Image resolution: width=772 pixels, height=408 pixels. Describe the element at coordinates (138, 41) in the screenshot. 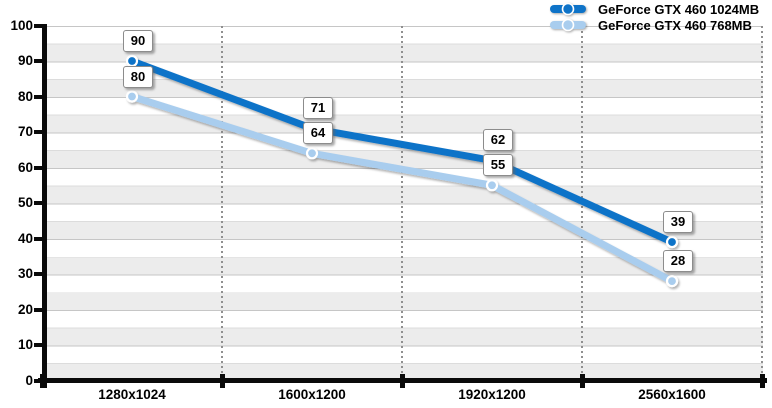

I see `data-point-value-label: 90` at that location.